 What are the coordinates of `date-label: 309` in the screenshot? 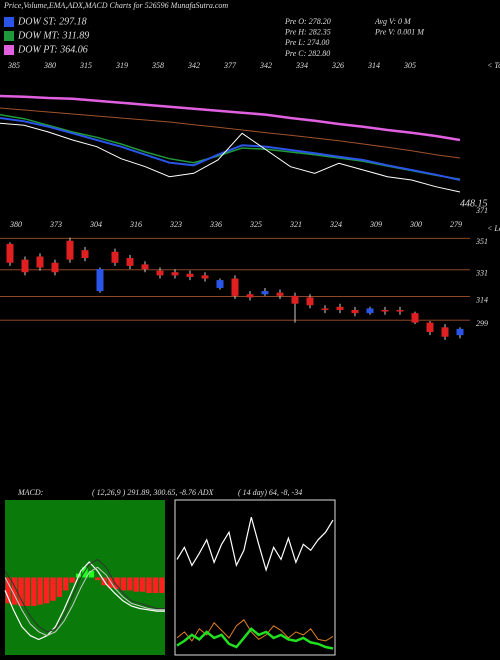 It's located at (375, 224).